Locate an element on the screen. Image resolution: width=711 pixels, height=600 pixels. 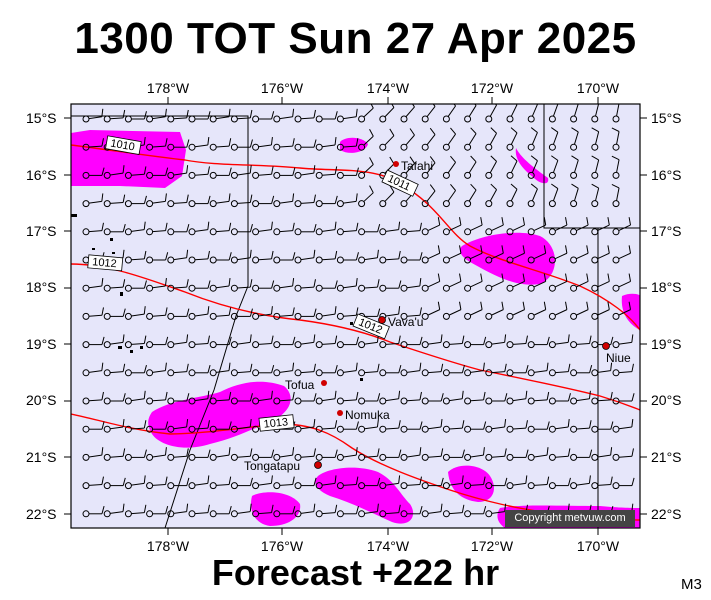
lat-label: 20°S is located at coordinates (41, 400).